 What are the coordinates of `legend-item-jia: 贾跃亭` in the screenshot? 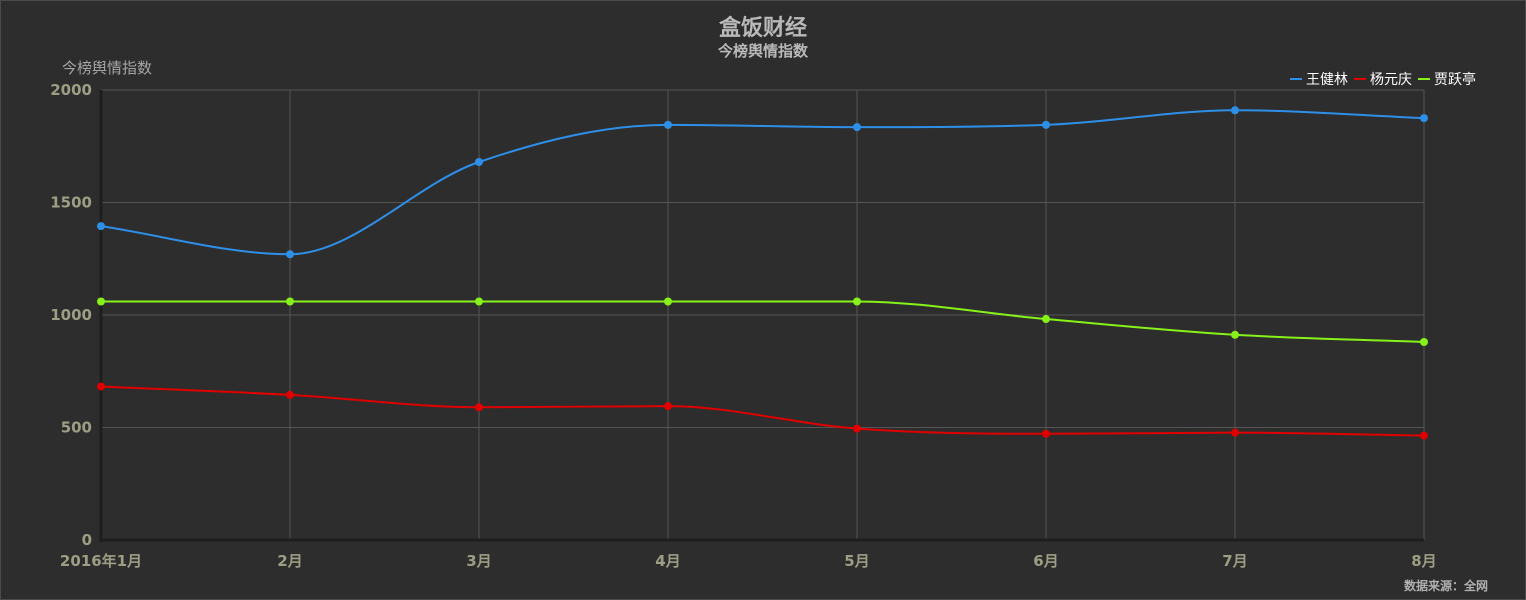 It's located at (1447, 79).